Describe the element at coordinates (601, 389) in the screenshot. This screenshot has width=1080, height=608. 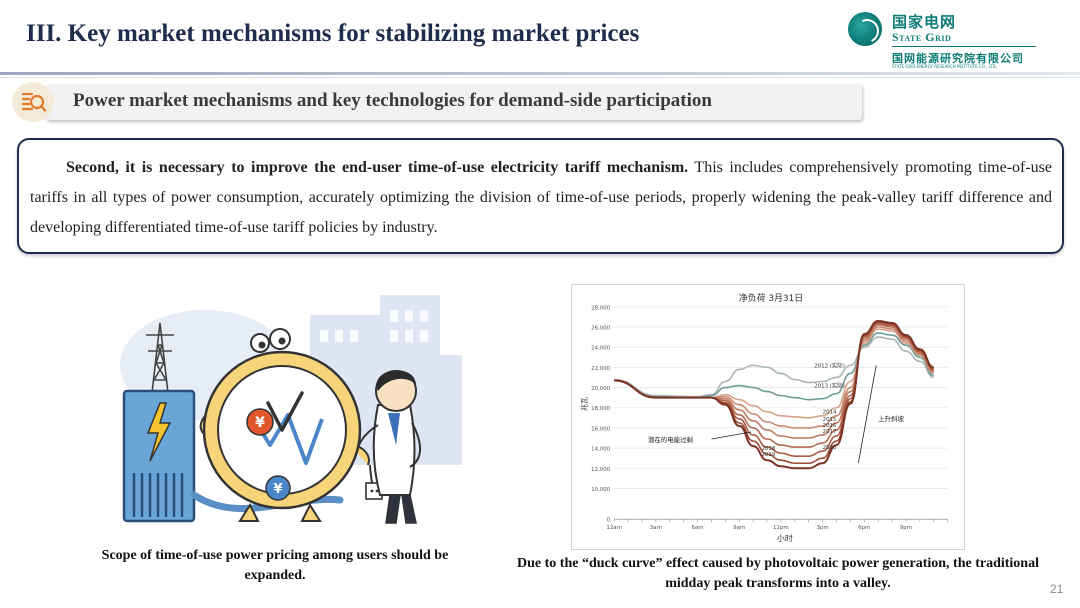
I see `y-tick-label: 20,000` at that location.